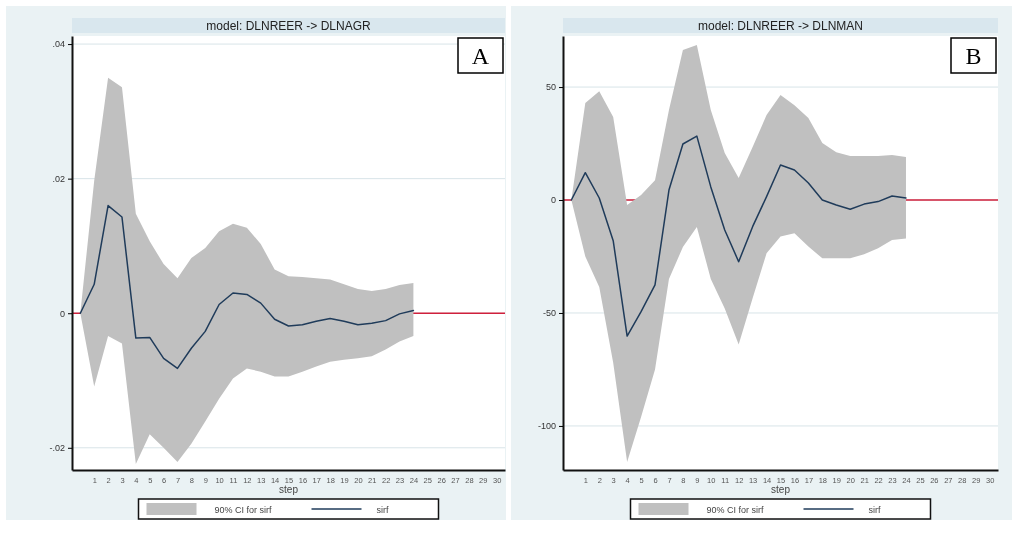 The image size is (1014, 534). Describe the element at coordinates (289, 26) in the screenshot. I see `chart-title: model: DLNREER -> DLNAGR` at that location.